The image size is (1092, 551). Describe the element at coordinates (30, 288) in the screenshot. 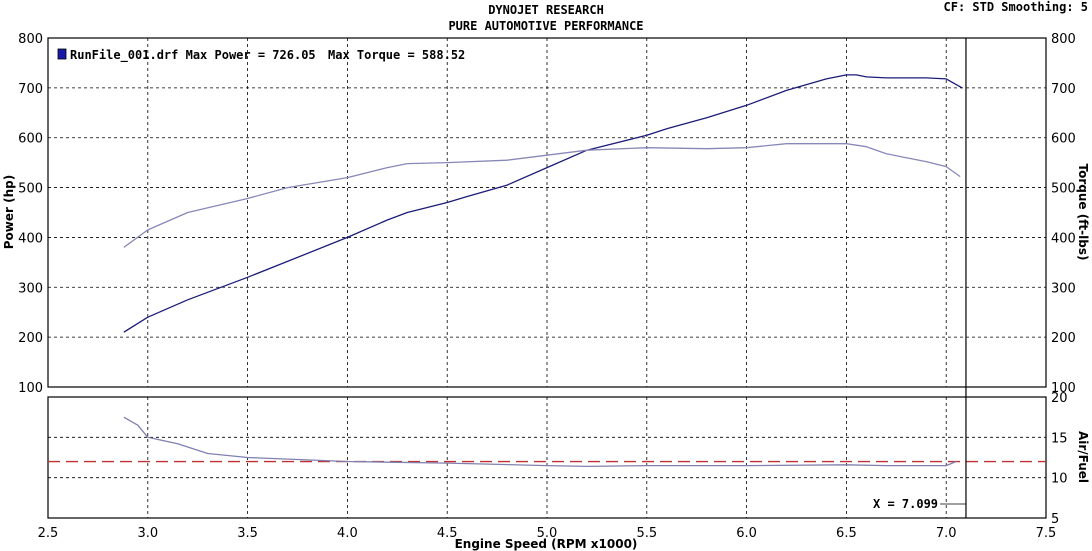

I see `y-tick-label: 300` at that location.